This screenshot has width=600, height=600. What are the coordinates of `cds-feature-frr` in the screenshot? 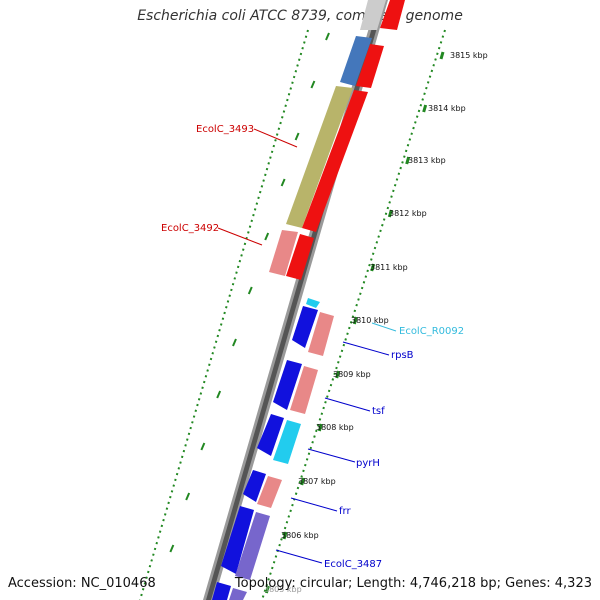 It's located at (269, 492).